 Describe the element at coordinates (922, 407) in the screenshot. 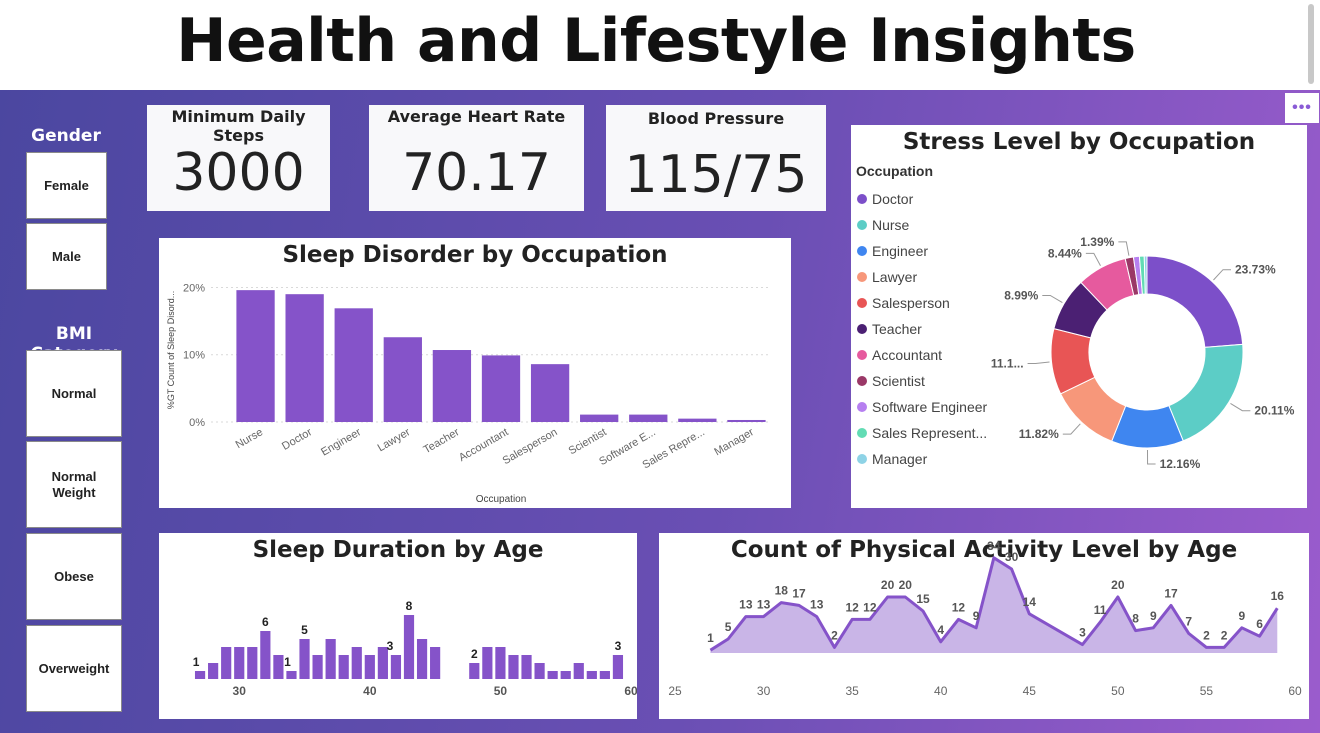

I see `legend-item: Software Engineer` at that location.